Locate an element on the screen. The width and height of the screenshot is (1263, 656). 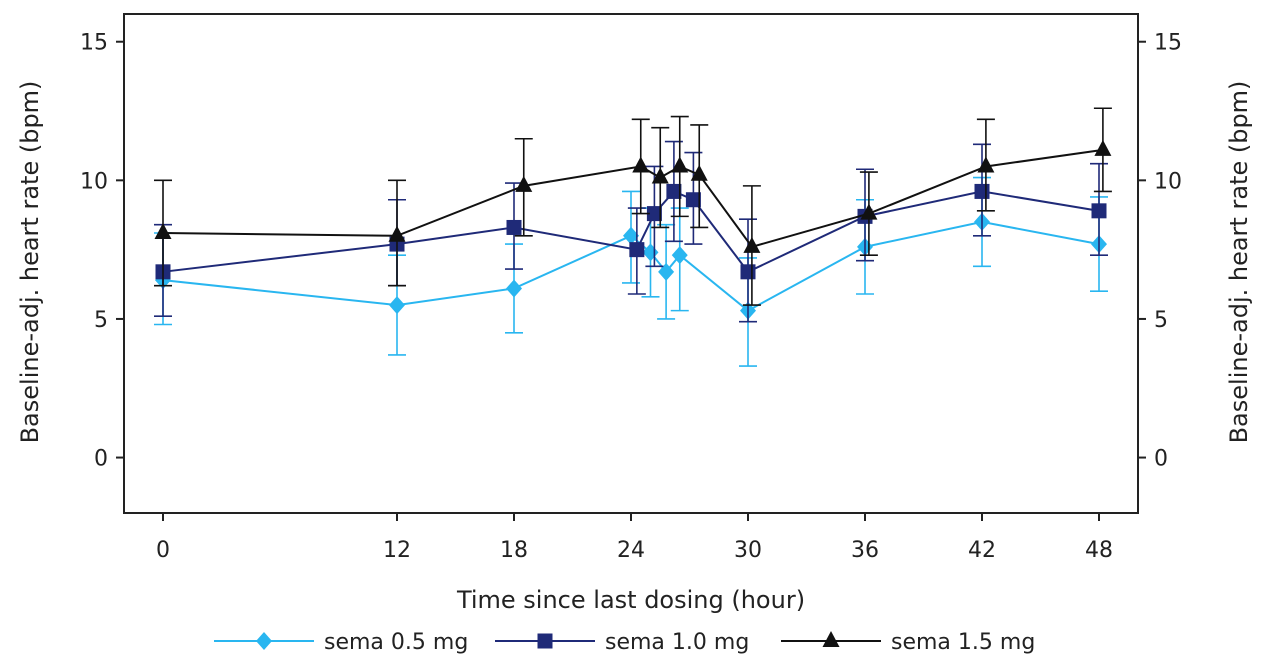
x-tick-label: 24 is located at coordinates (631, 550).